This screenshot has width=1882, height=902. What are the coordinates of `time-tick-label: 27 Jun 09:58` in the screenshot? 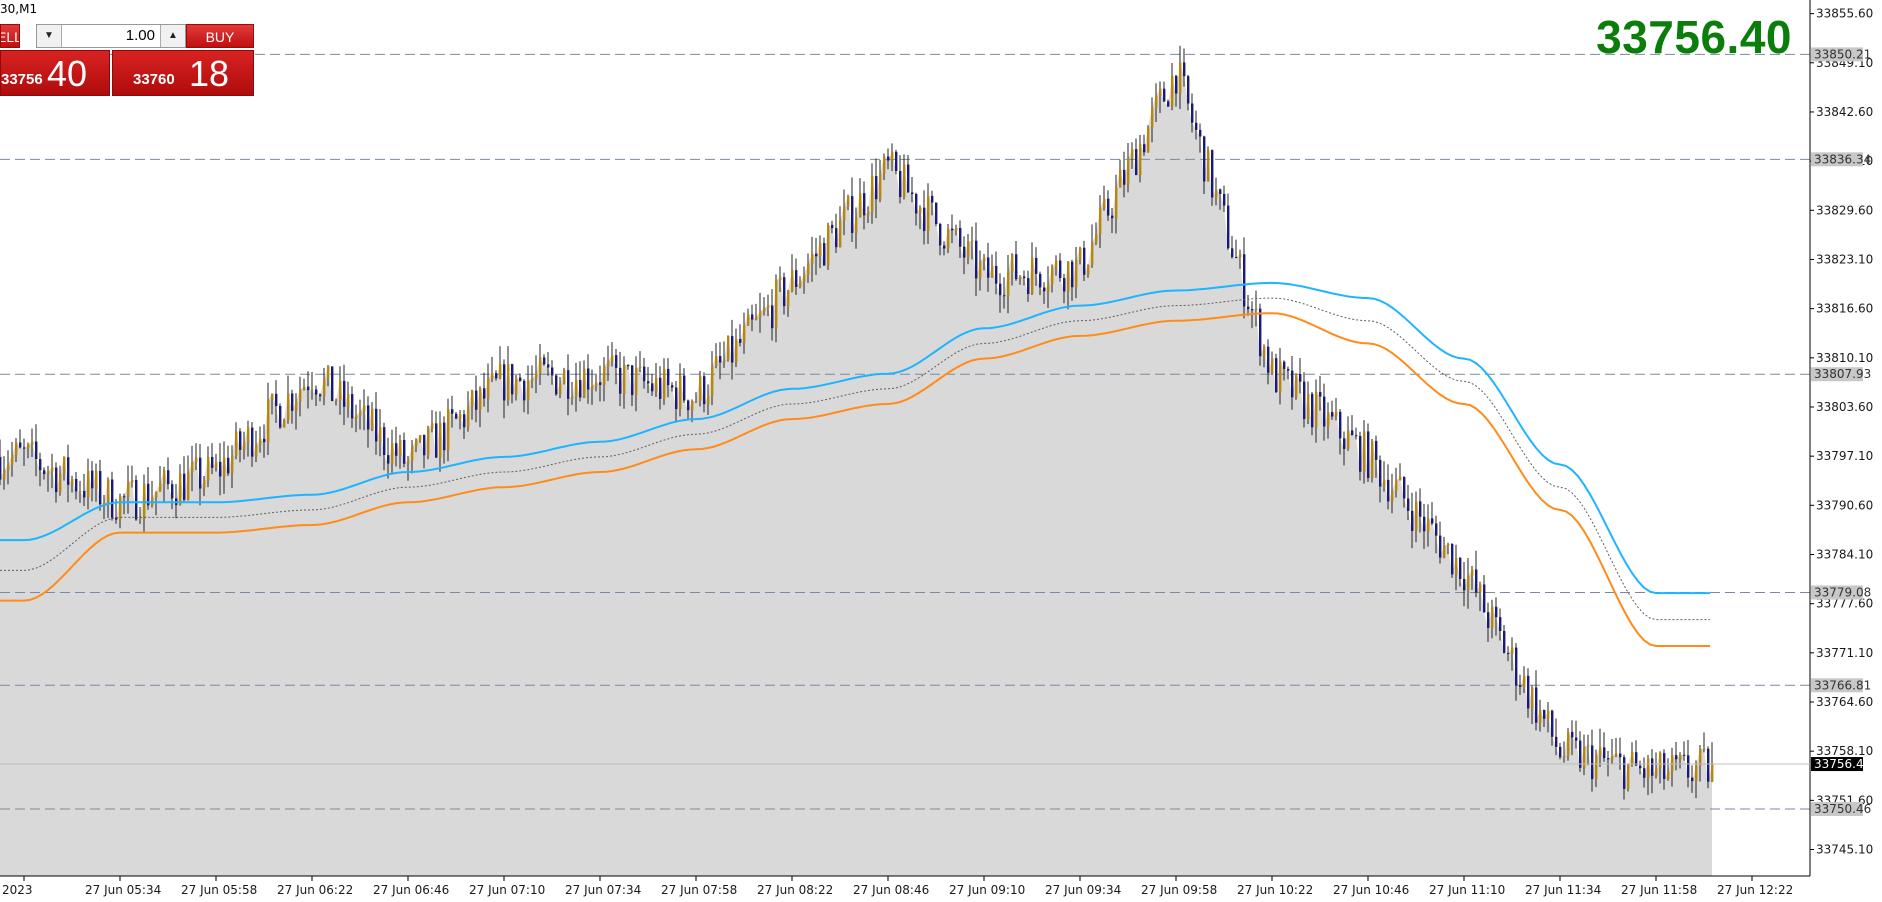 It's located at (1179, 890).